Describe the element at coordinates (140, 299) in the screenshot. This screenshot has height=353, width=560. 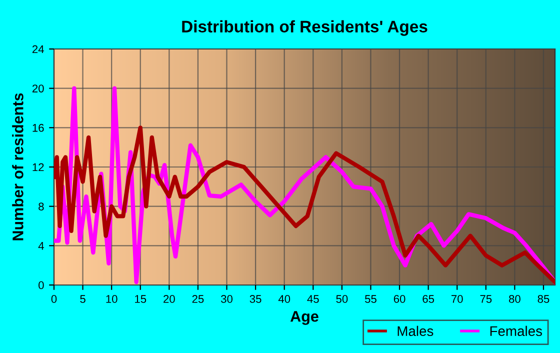
I see `x-tick-label: 15` at that location.